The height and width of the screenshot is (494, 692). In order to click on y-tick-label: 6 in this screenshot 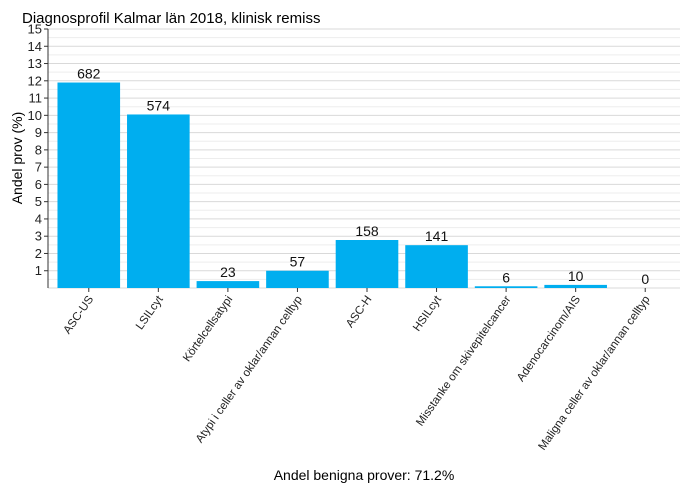, I will do `click(38, 184)`.